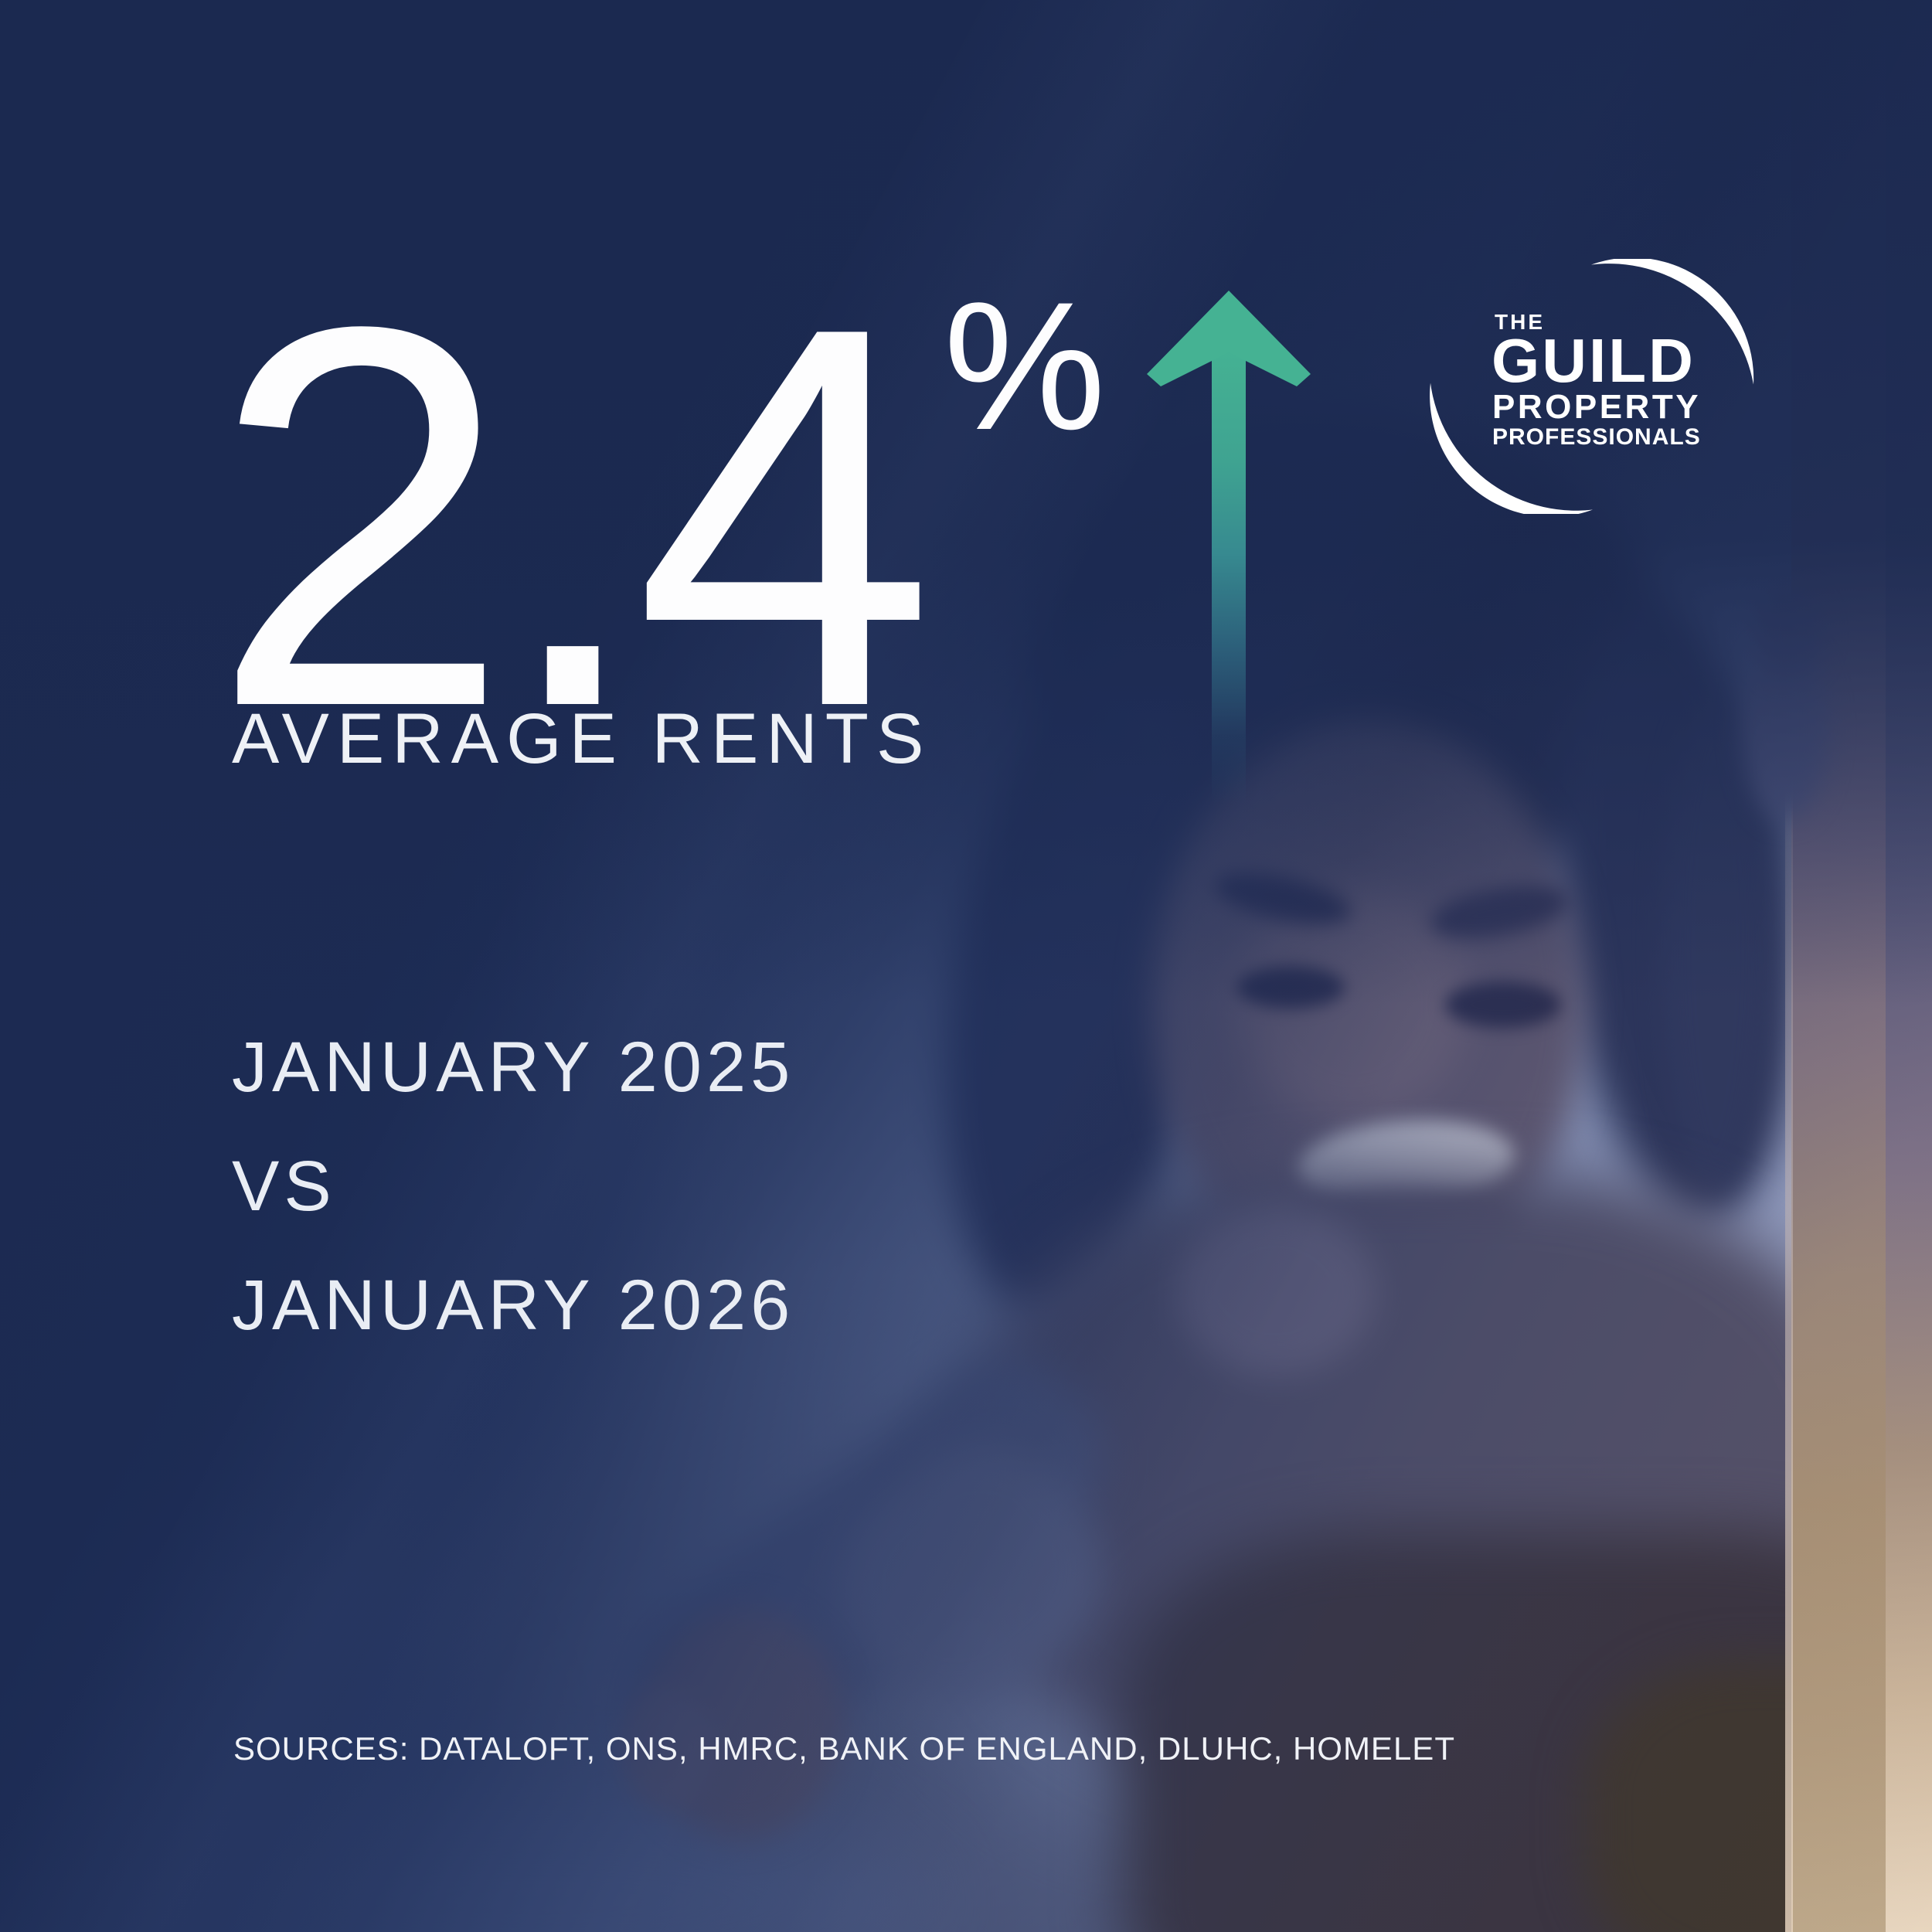  Describe the element at coordinates (1520, 322) in the screenshot. I see `logo-text-the: THE` at that location.